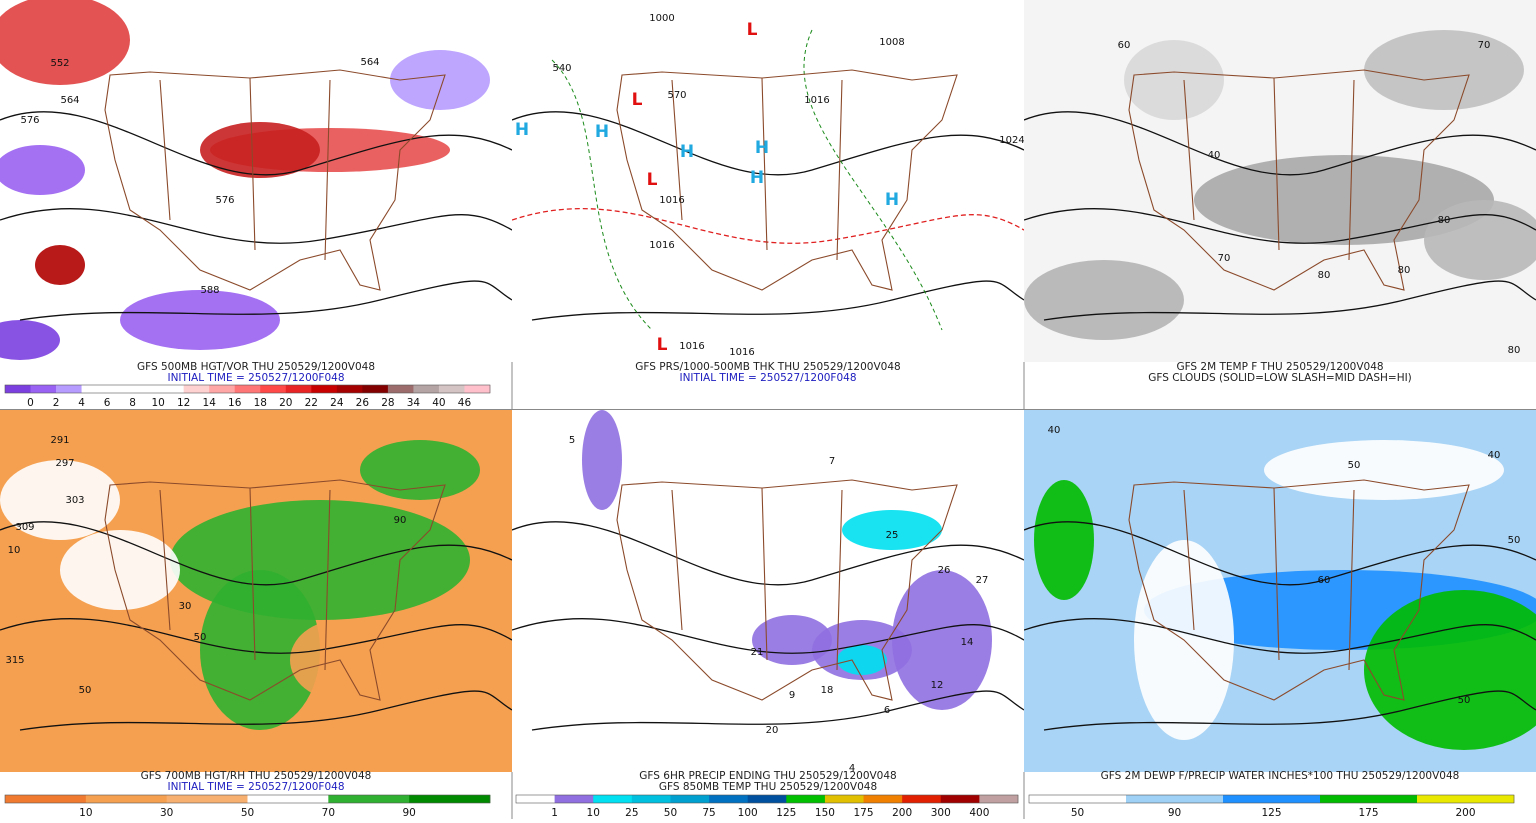  What do you see at coordinates (24, 527) in the screenshot?
I see `contour-label: 309` at bounding box center [24, 527].